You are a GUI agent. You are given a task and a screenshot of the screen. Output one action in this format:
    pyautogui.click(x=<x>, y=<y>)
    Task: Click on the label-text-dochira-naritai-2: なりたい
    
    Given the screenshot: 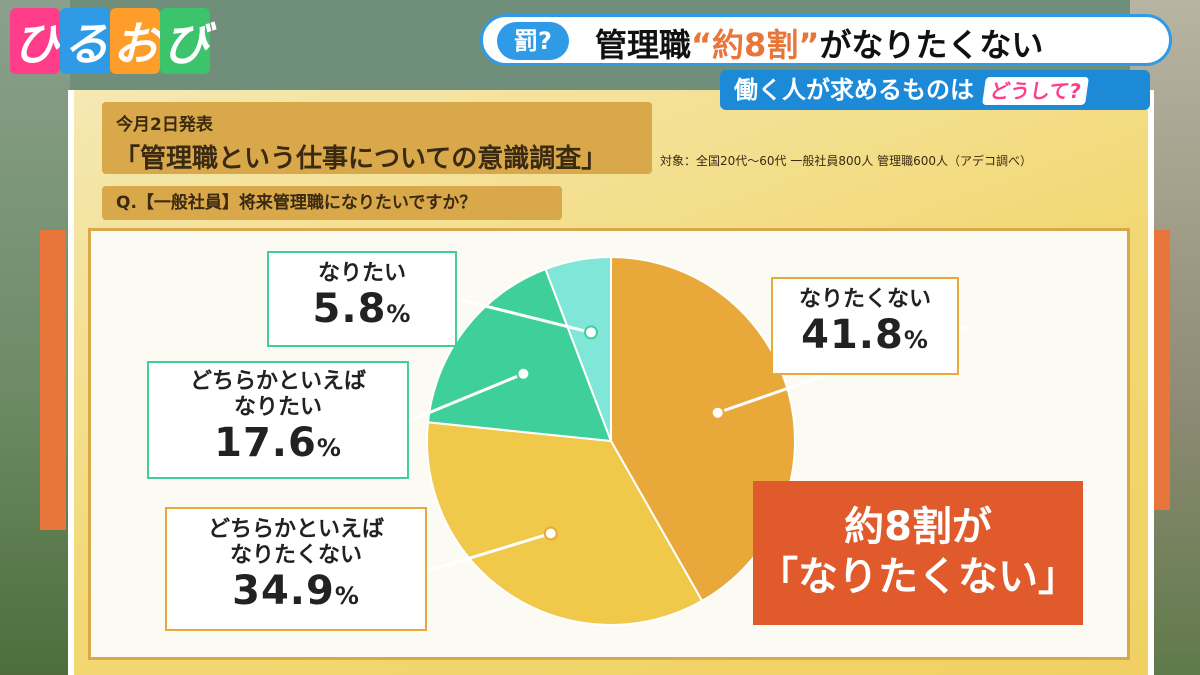 What is the action you would take?
    pyautogui.click(x=277, y=407)
    